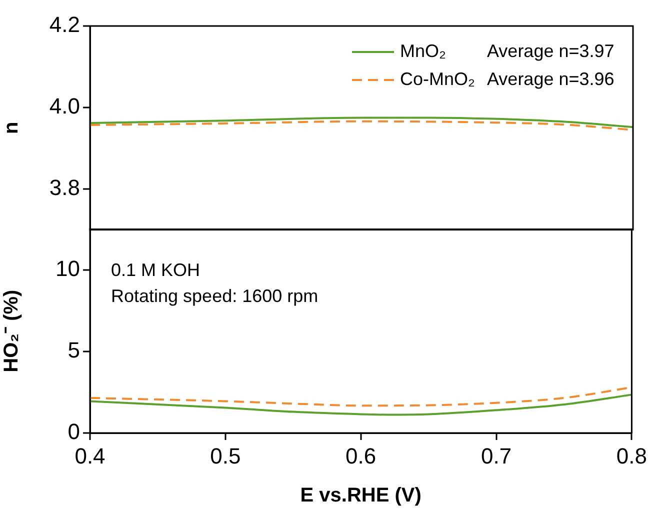 The image size is (651, 512). What do you see at coordinates (64, 187) in the screenshot?
I see `y-tick-label: 3.8` at bounding box center [64, 187].